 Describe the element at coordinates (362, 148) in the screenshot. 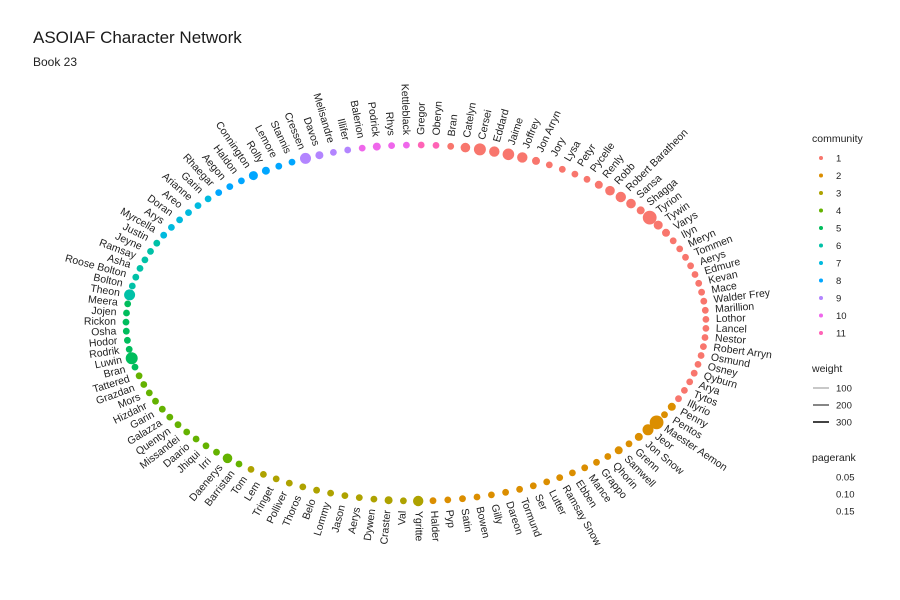

I see `node-balerion` at that location.